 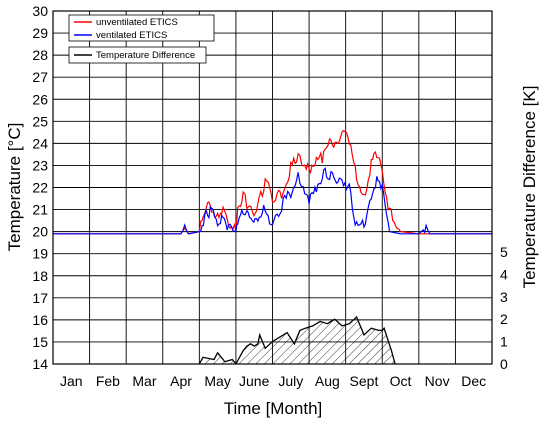 What do you see at coordinates (437, 381) in the screenshot?
I see `x-tick-label: Nov` at bounding box center [437, 381].